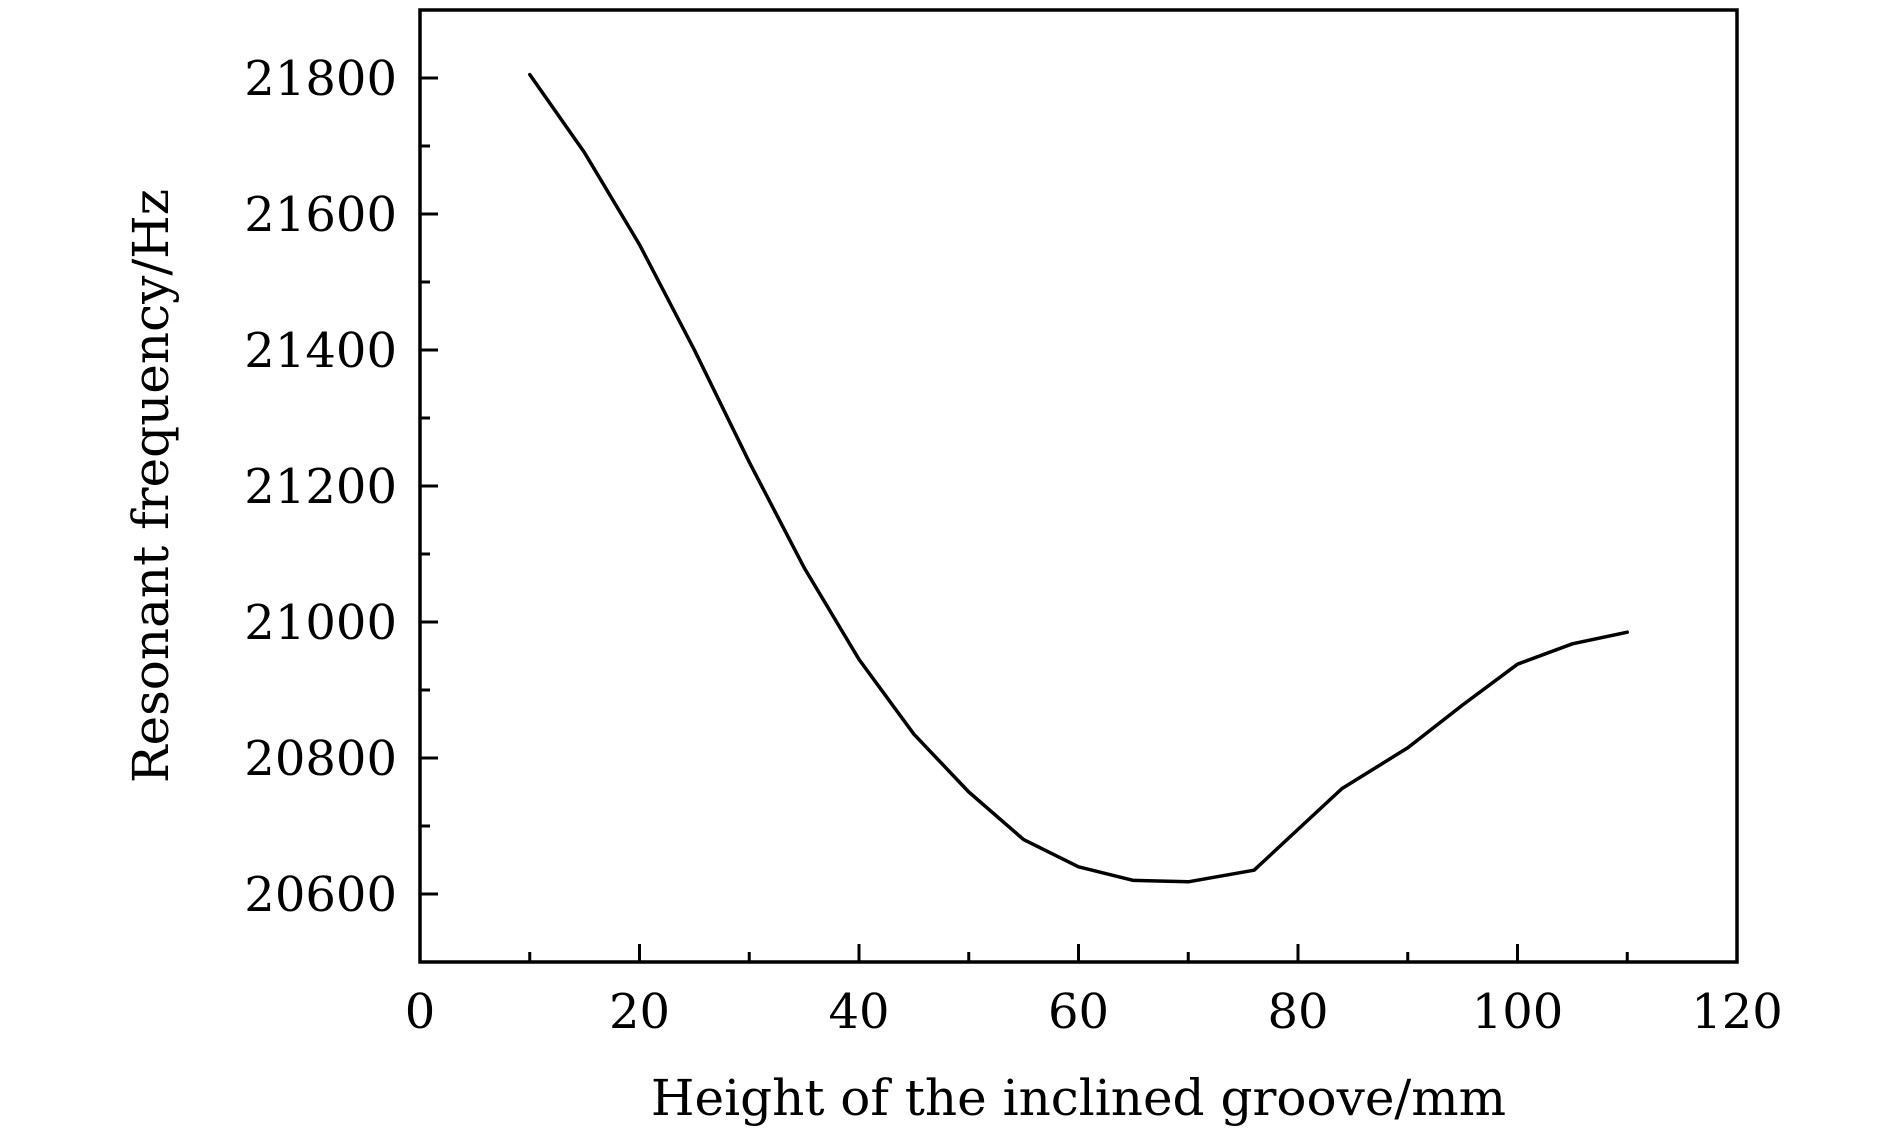 This screenshot has width=1890, height=1134. Describe the element at coordinates (320, 79) in the screenshot. I see `y-tick-label: 21800` at that location.